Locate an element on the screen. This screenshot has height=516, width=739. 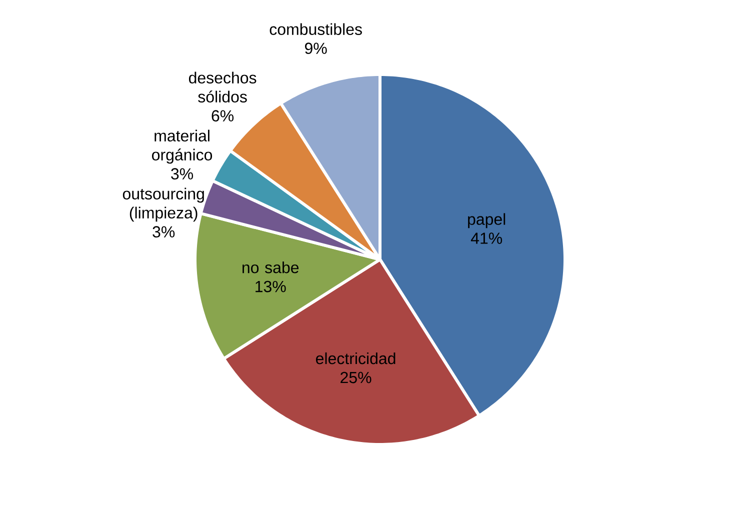
slice-label: combustibles is located at coordinates (316, 29).